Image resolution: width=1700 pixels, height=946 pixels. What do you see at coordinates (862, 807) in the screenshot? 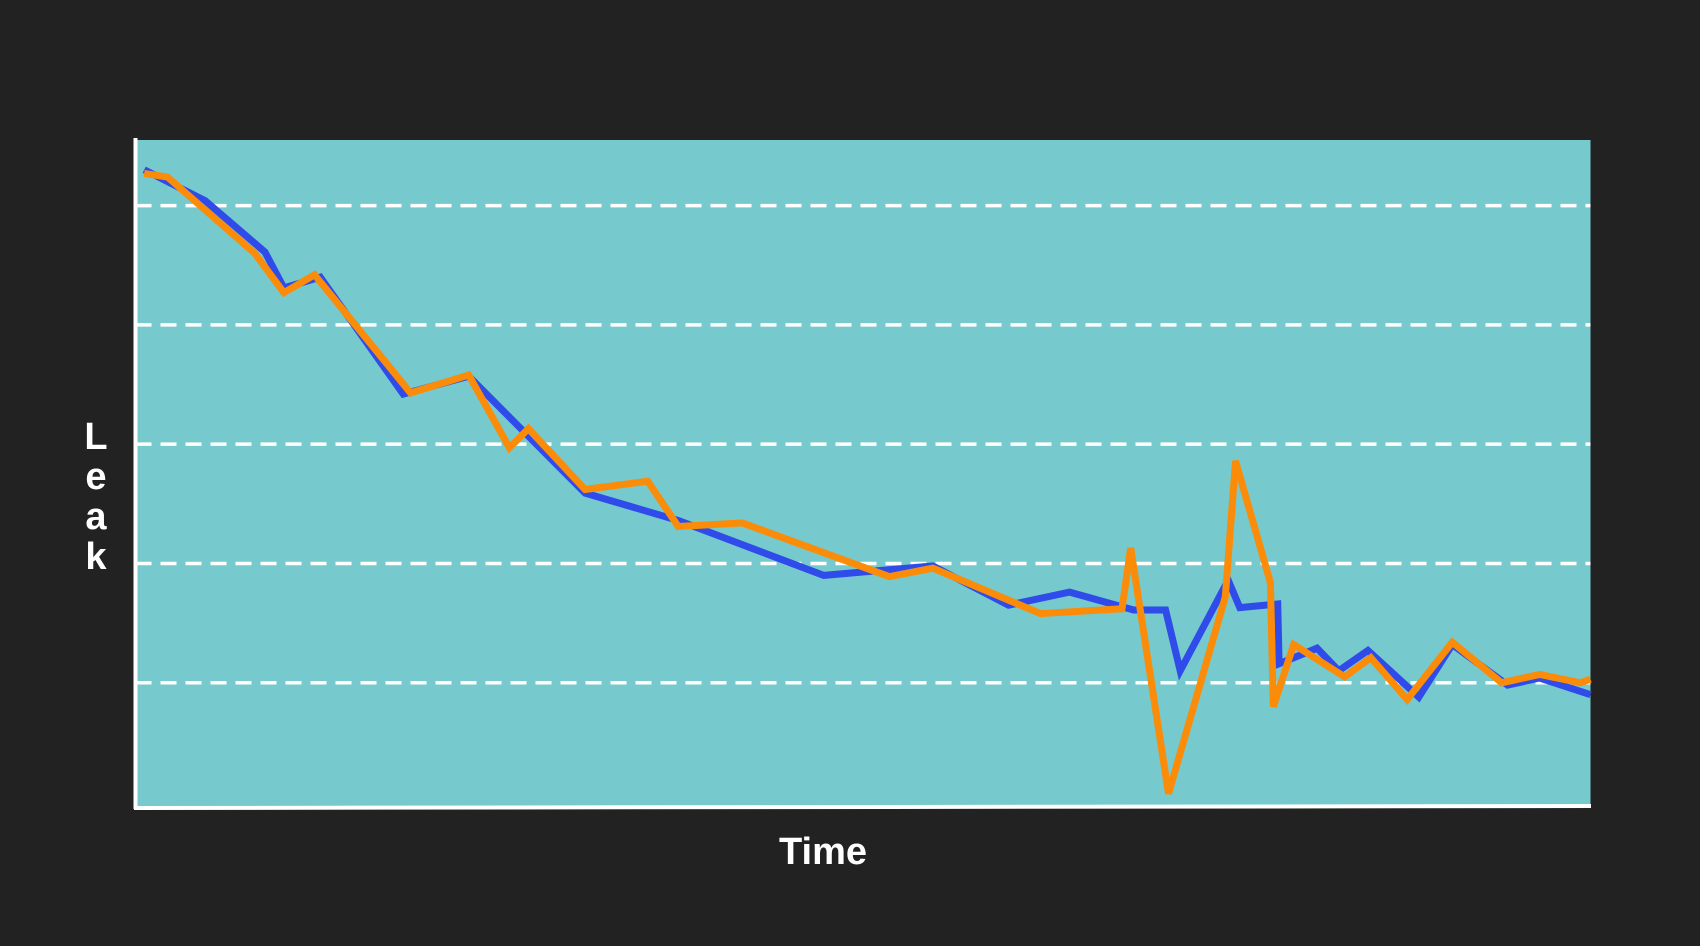
I see `x-axis` at bounding box center [862, 807].